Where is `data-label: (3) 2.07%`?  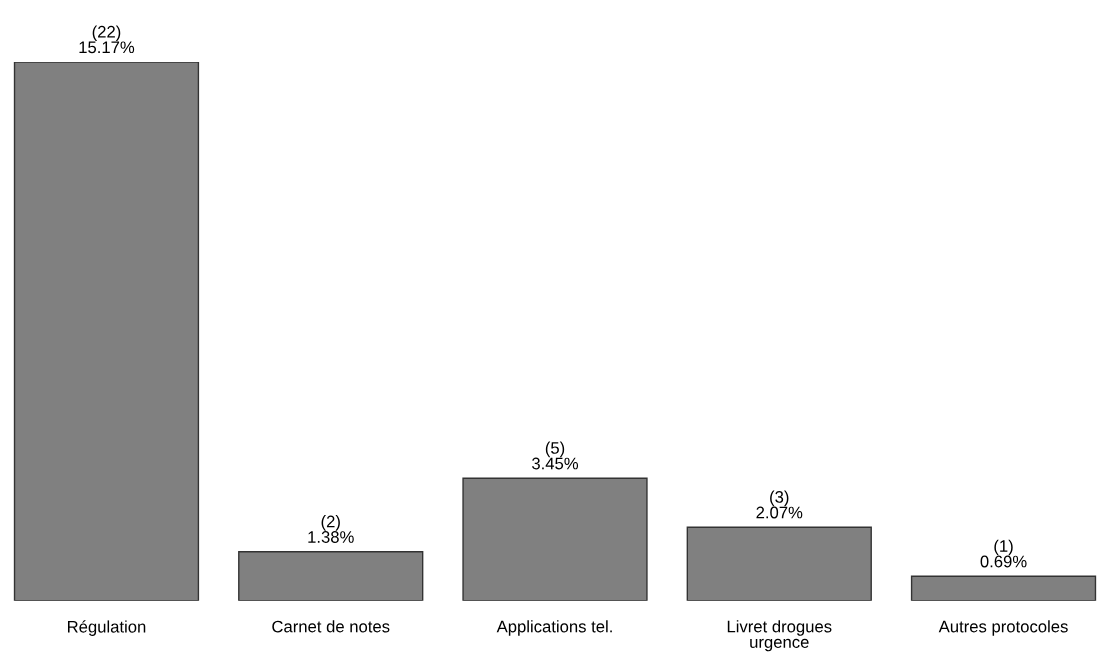 data-label: (3) 2.07% is located at coordinates (779, 504).